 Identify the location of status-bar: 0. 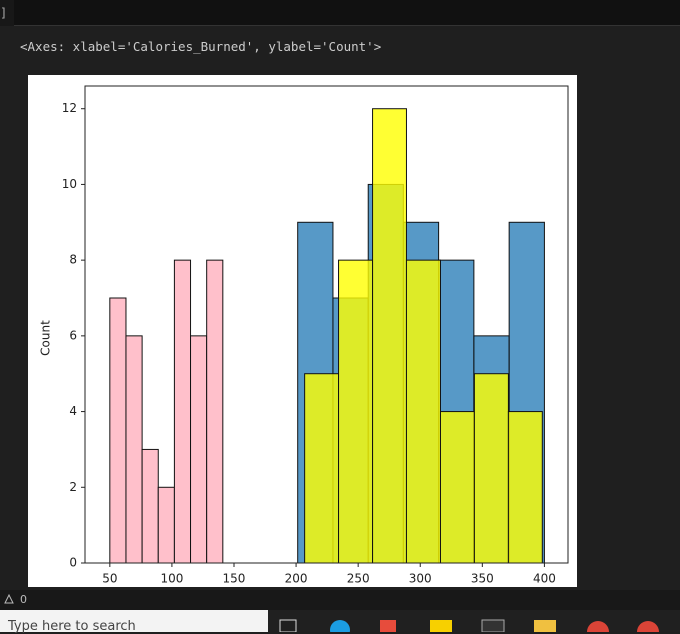
(340, 600).